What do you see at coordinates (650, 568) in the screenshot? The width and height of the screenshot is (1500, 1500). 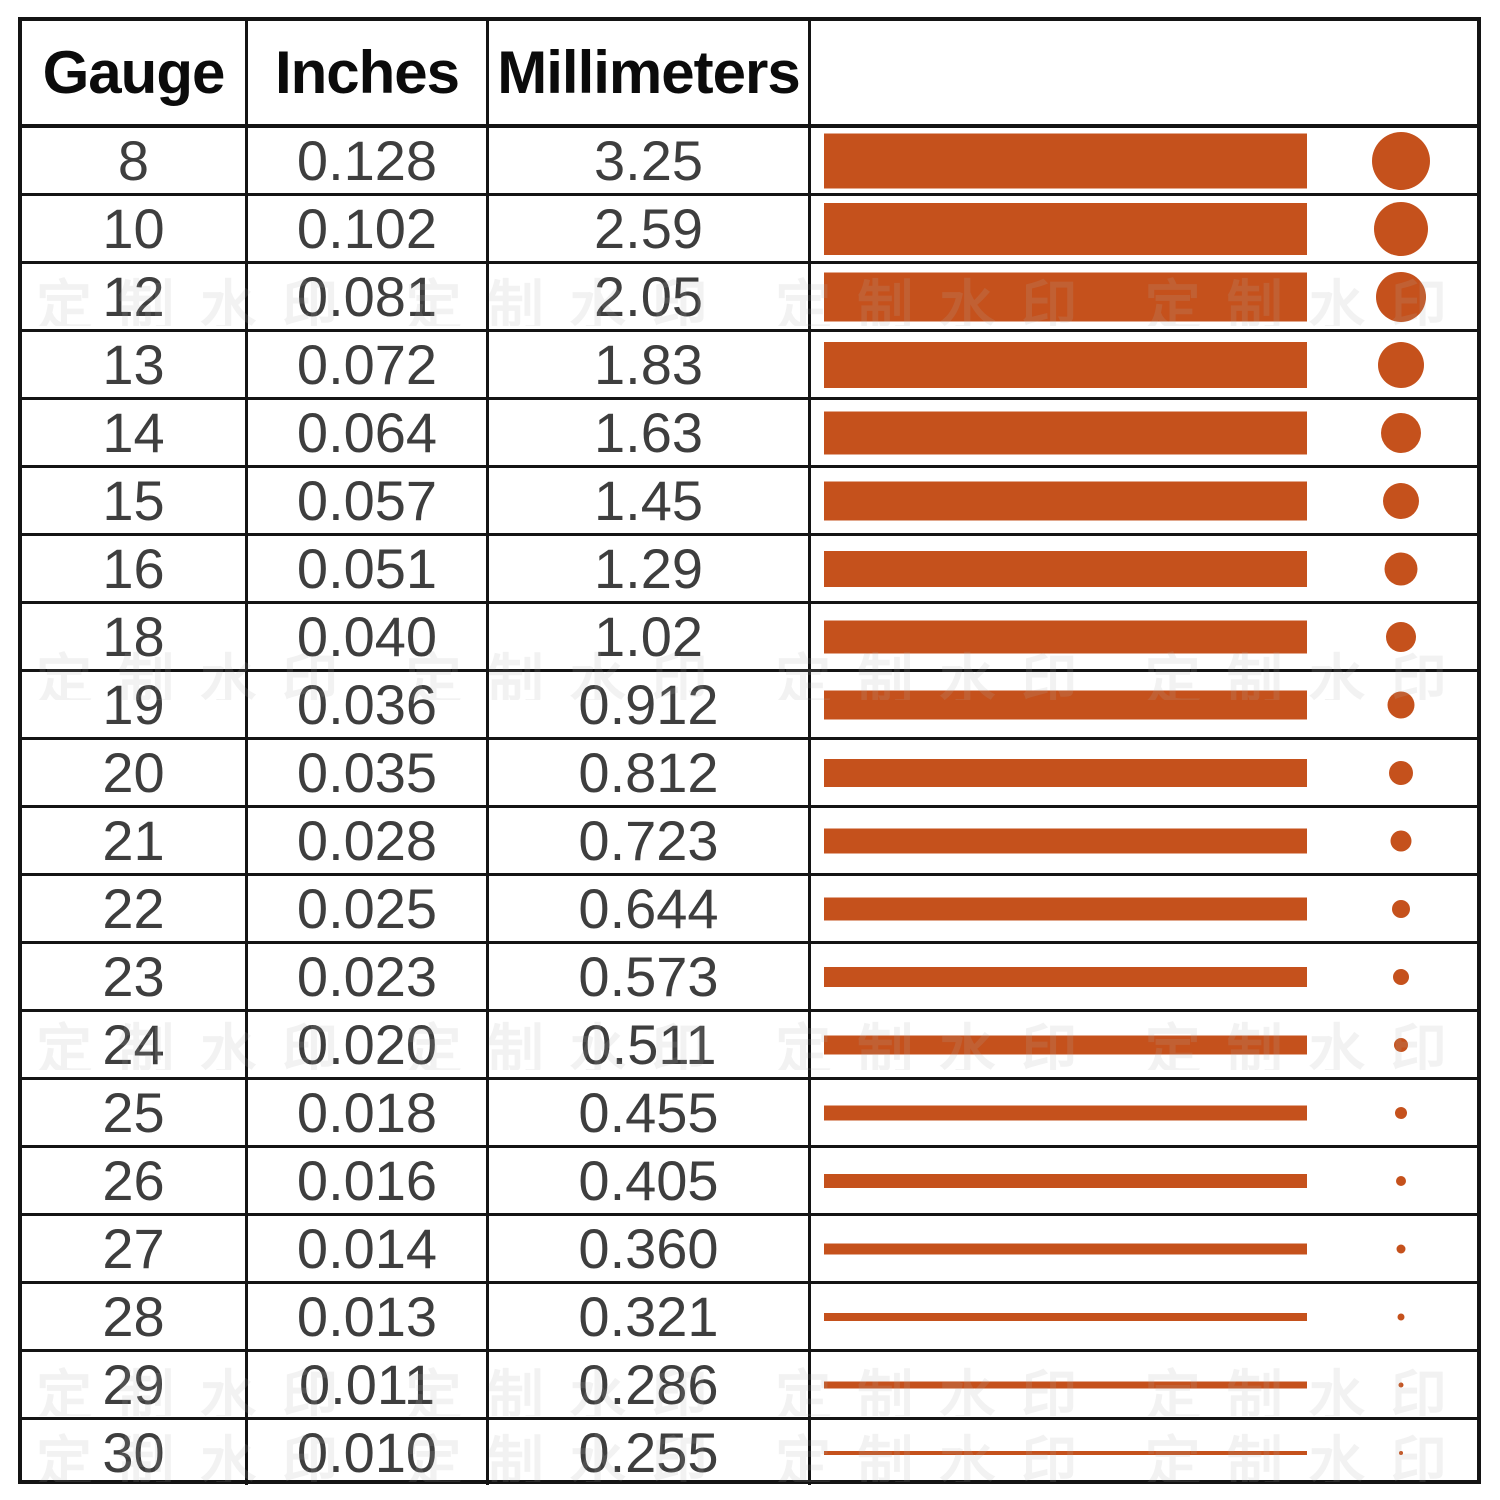 I see `mm-cell: 1.29` at bounding box center [650, 568].